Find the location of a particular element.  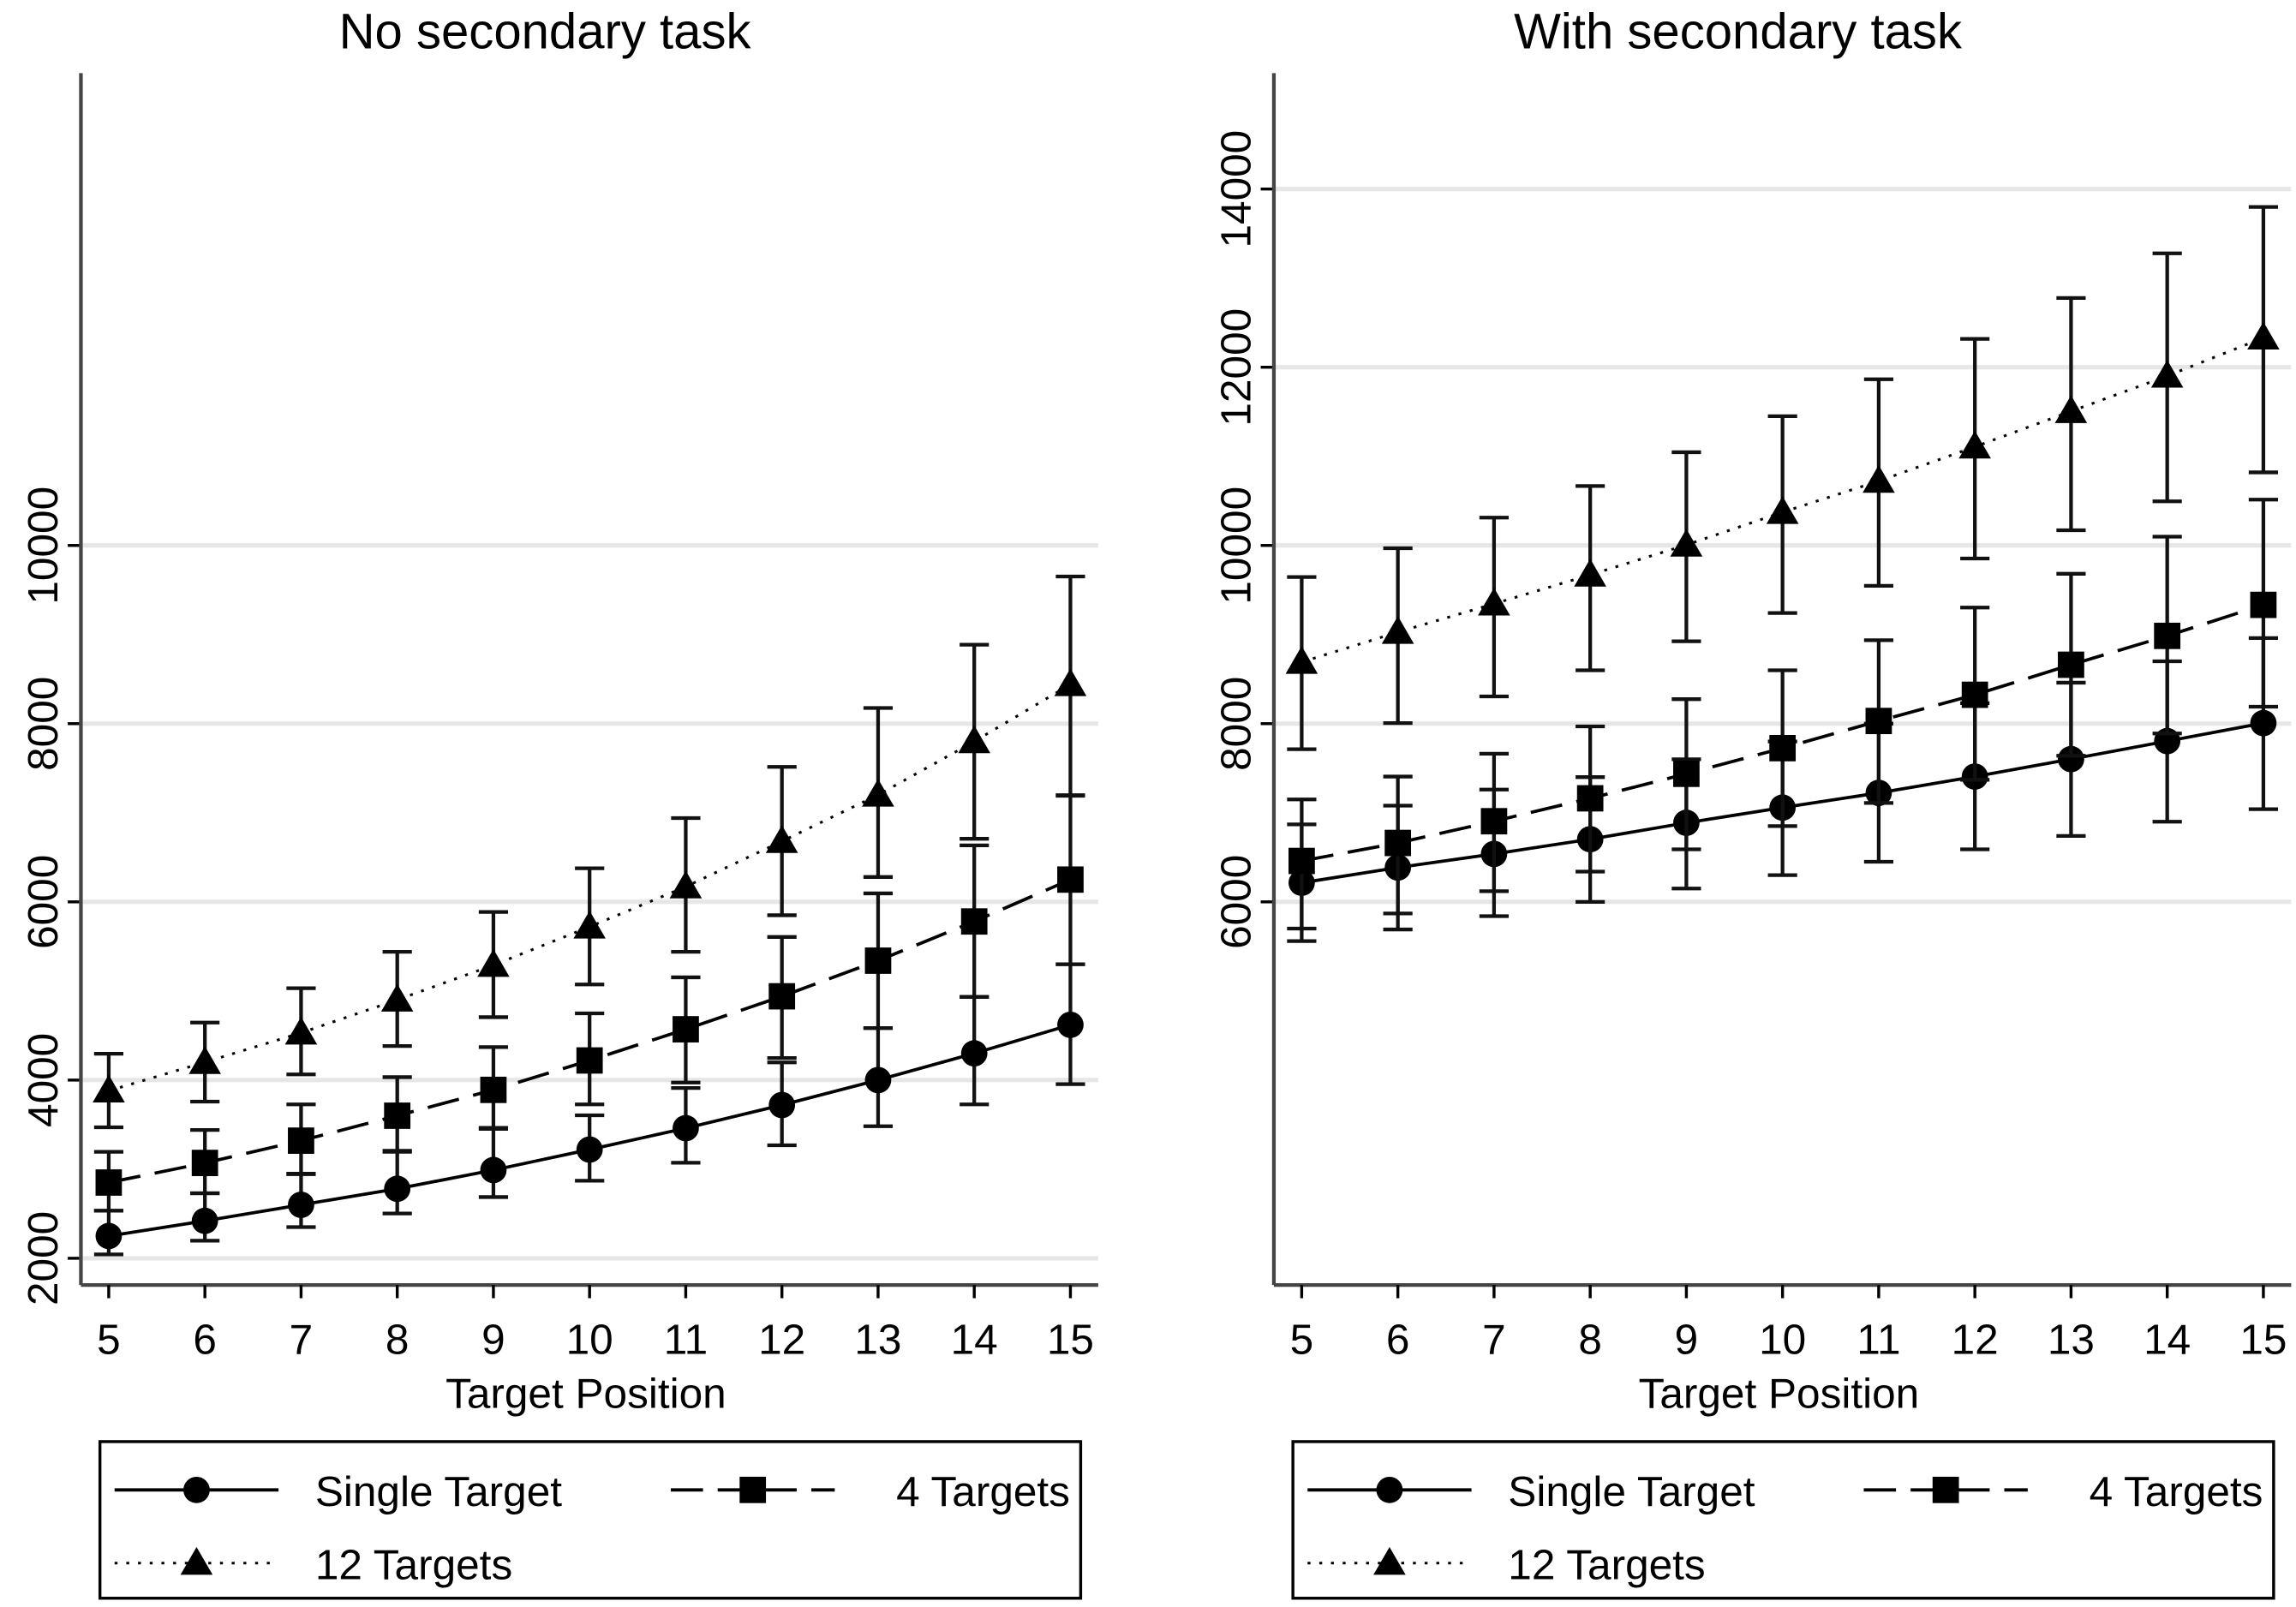

y-tick-label: 12000 is located at coordinates (1236, 368).